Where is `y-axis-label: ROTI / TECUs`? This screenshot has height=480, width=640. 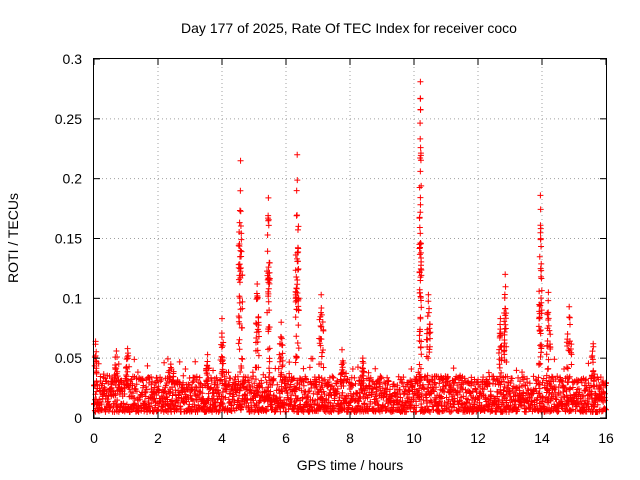
y-axis-label: ROTI / TECUs is located at coordinates (13, 238).